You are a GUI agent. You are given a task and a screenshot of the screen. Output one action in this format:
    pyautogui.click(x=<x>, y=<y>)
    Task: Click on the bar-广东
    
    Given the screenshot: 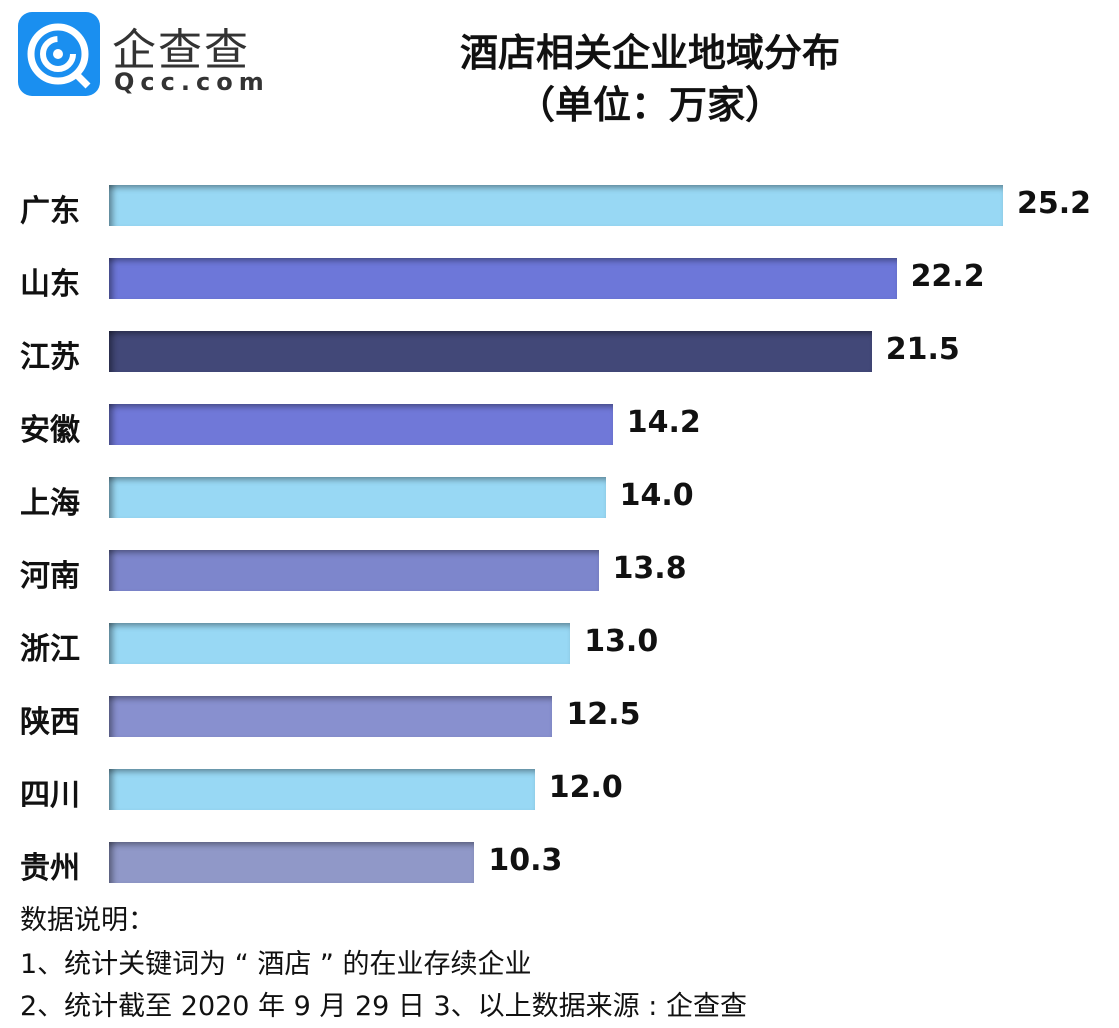 What is the action you would take?
    pyautogui.click(x=556, y=205)
    